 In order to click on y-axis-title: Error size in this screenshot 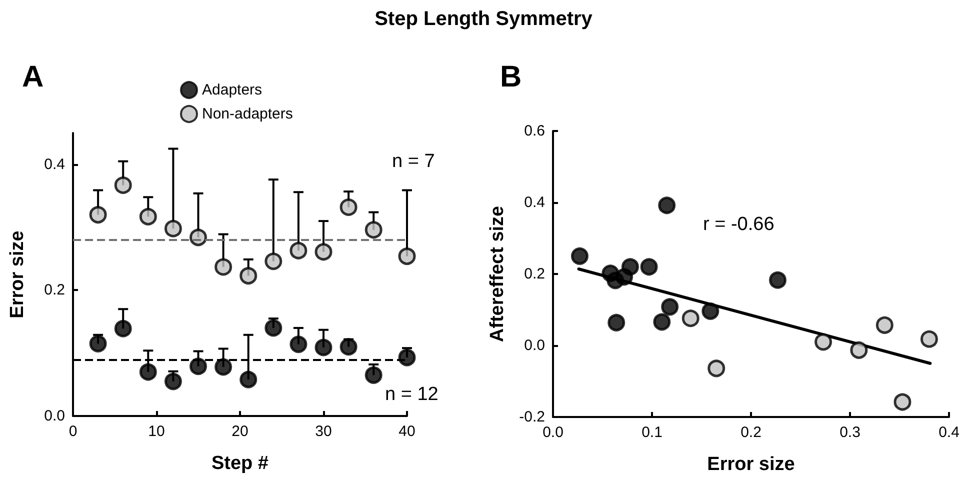, I will do `click(17, 274)`.